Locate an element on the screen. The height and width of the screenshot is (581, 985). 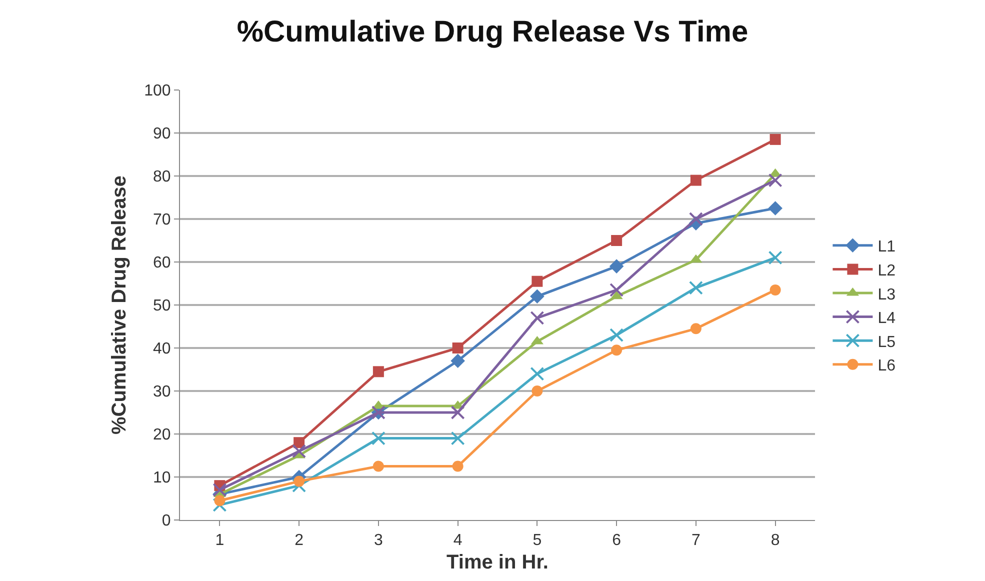
x-axis-title: Time in Hr. is located at coordinates (497, 563).